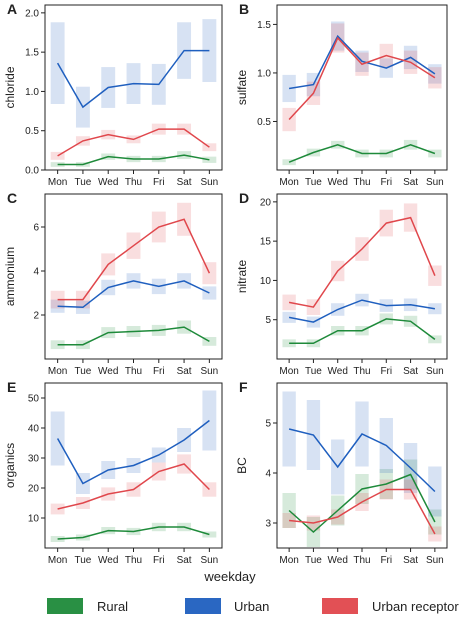 This screenshot has width=459, height=619. What do you see at coordinates (32, 171) in the screenshot?
I see `y-tick-label: 0.0` at bounding box center [32, 171].